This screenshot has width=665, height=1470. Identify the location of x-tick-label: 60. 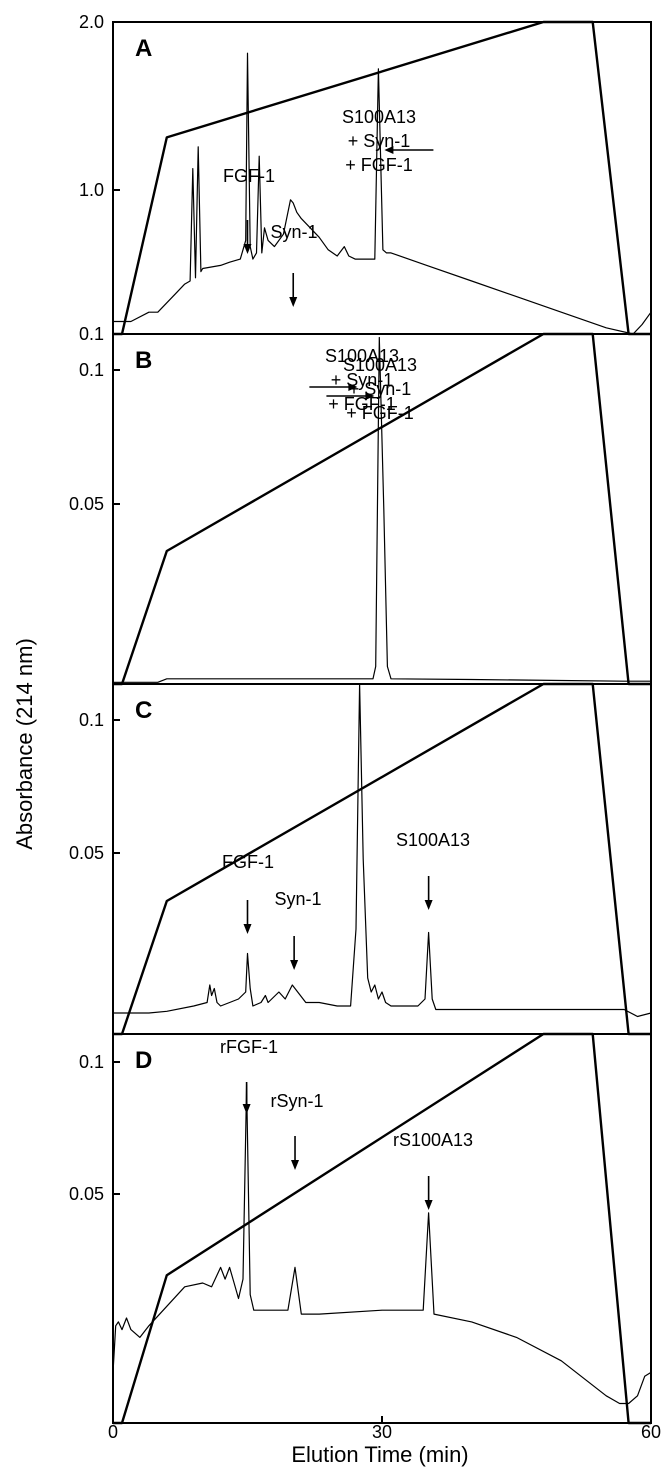
(651, 1432).